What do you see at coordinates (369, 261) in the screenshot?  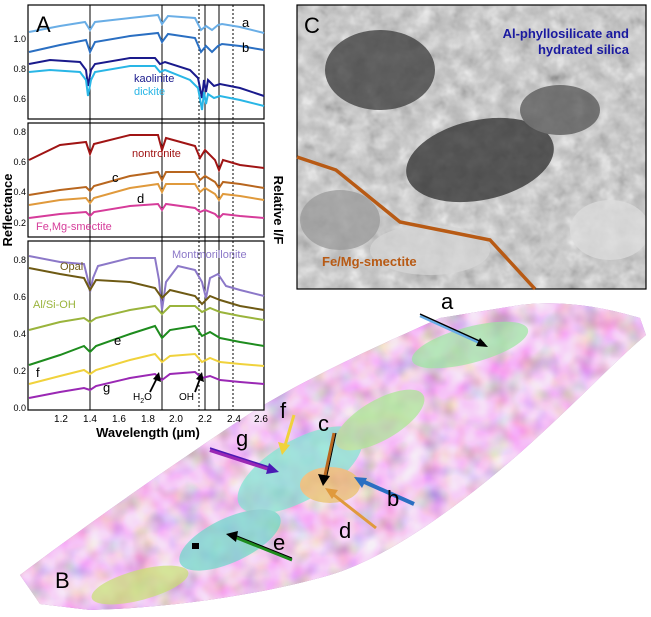 I see `femg-smectite-region-label: Fe/Mg-smectite` at bounding box center [369, 261].